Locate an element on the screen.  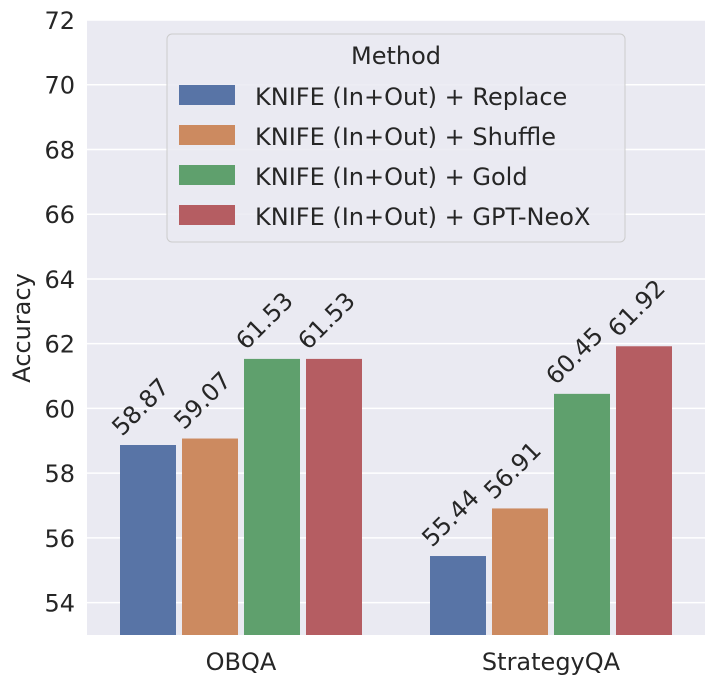
y-tick-label: 62 is located at coordinates (59, 345).